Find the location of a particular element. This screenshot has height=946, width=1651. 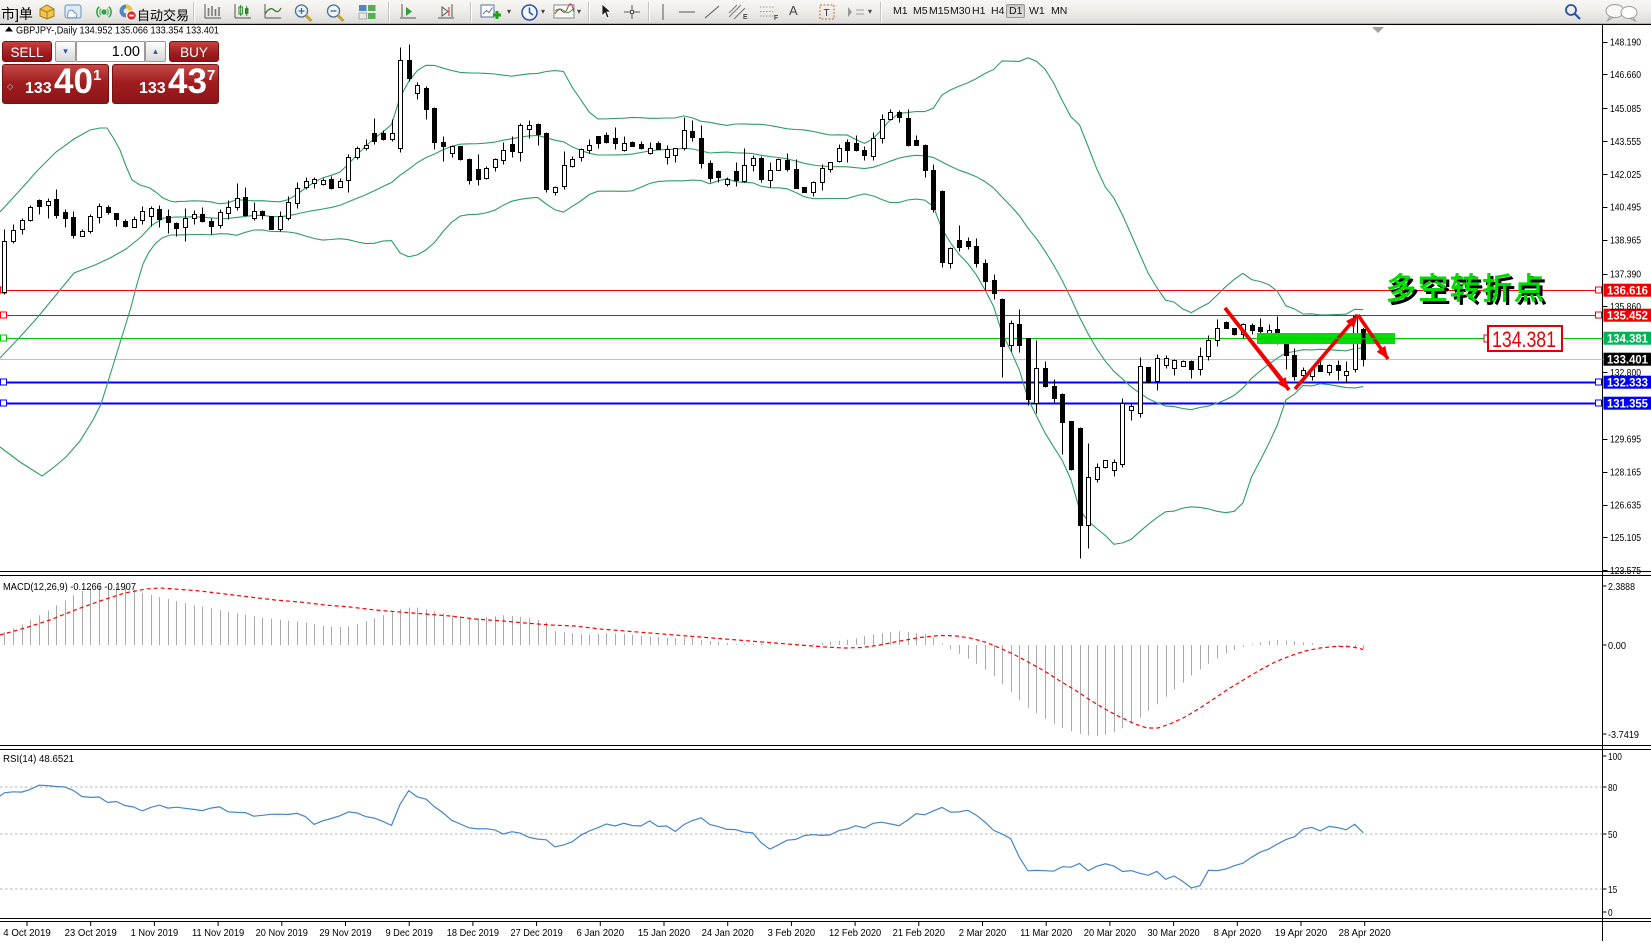

svg-text: 30 Mar 2020 is located at coordinates (1173, 933).